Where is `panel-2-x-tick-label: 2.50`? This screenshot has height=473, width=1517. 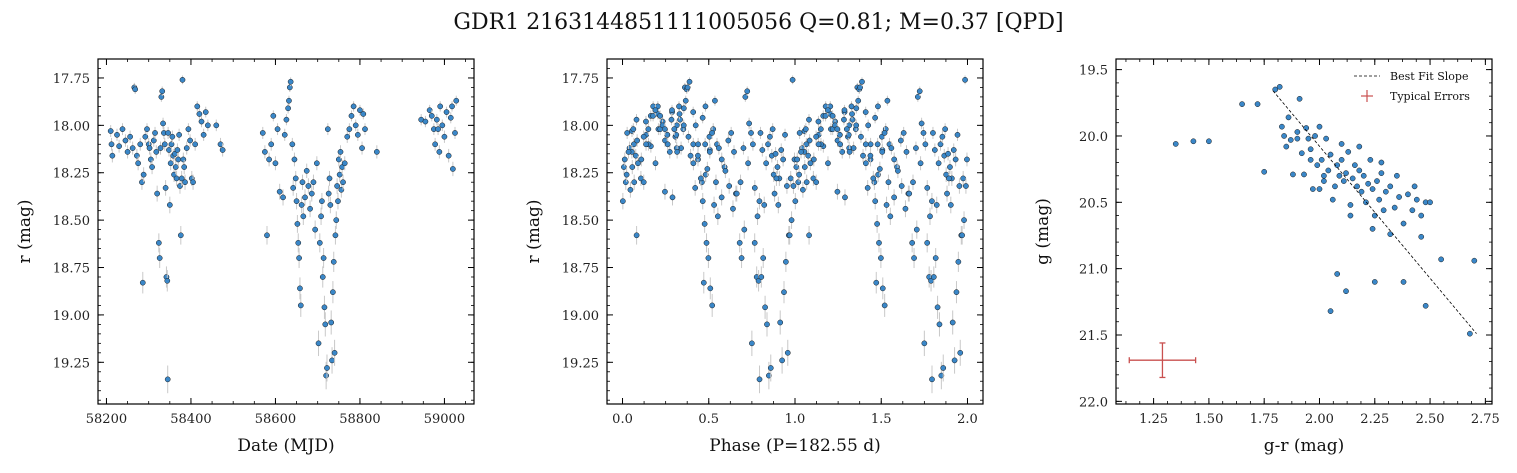
panel-2-x-tick-label: 2.50 is located at coordinates (1430, 419).